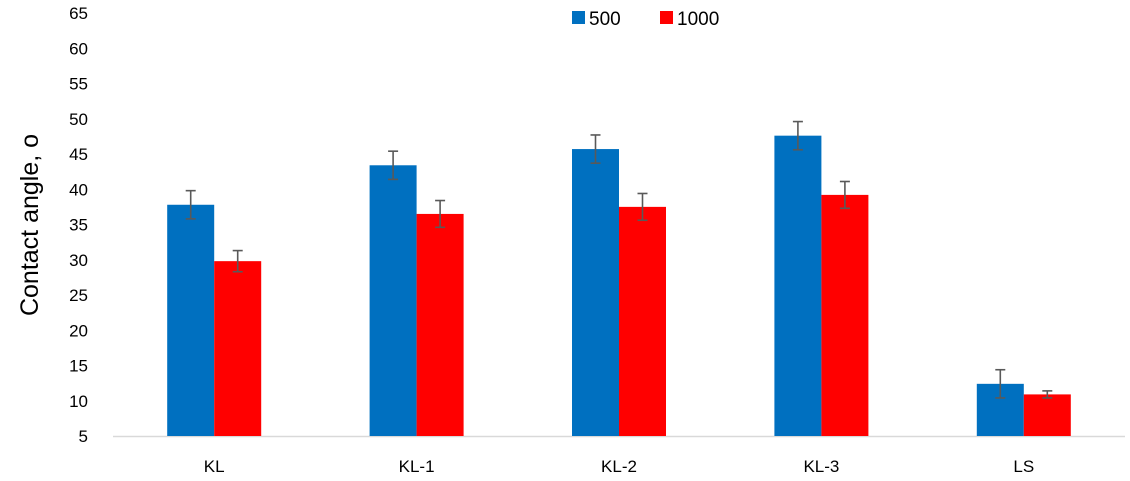 The height and width of the screenshot is (481, 1130). What do you see at coordinates (83, 436) in the screenshot?
I see `y-tick-label: 5` at bounding box center [83, 436].